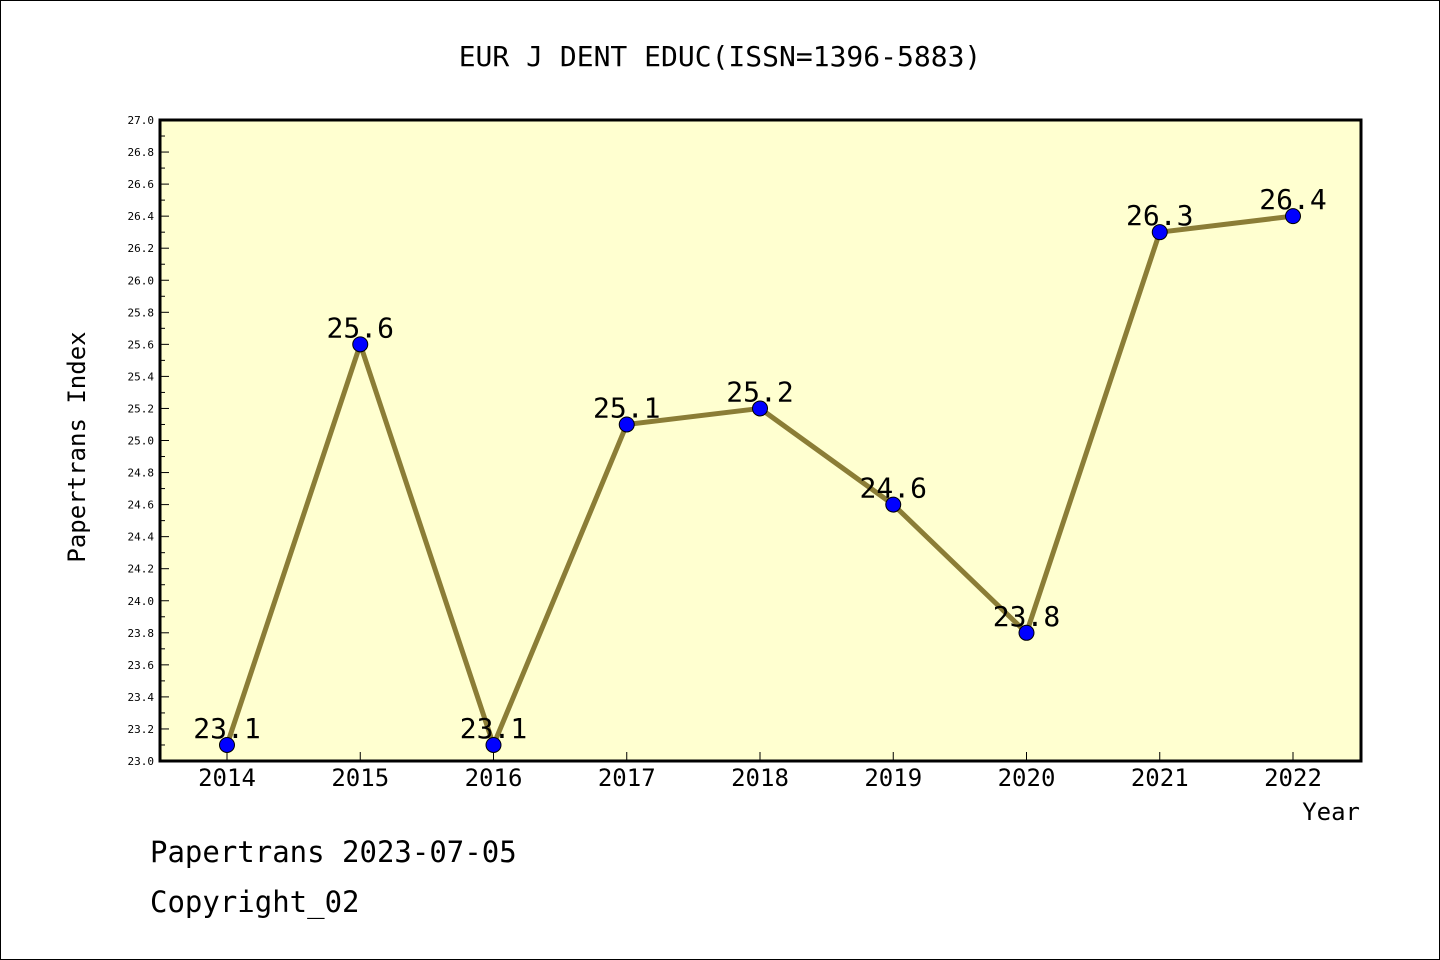 This screenshot has height=960, width=1440. Describe the element at coordinates (360, 327) in the screenshot. I see `data-label: 25.6` at that location.